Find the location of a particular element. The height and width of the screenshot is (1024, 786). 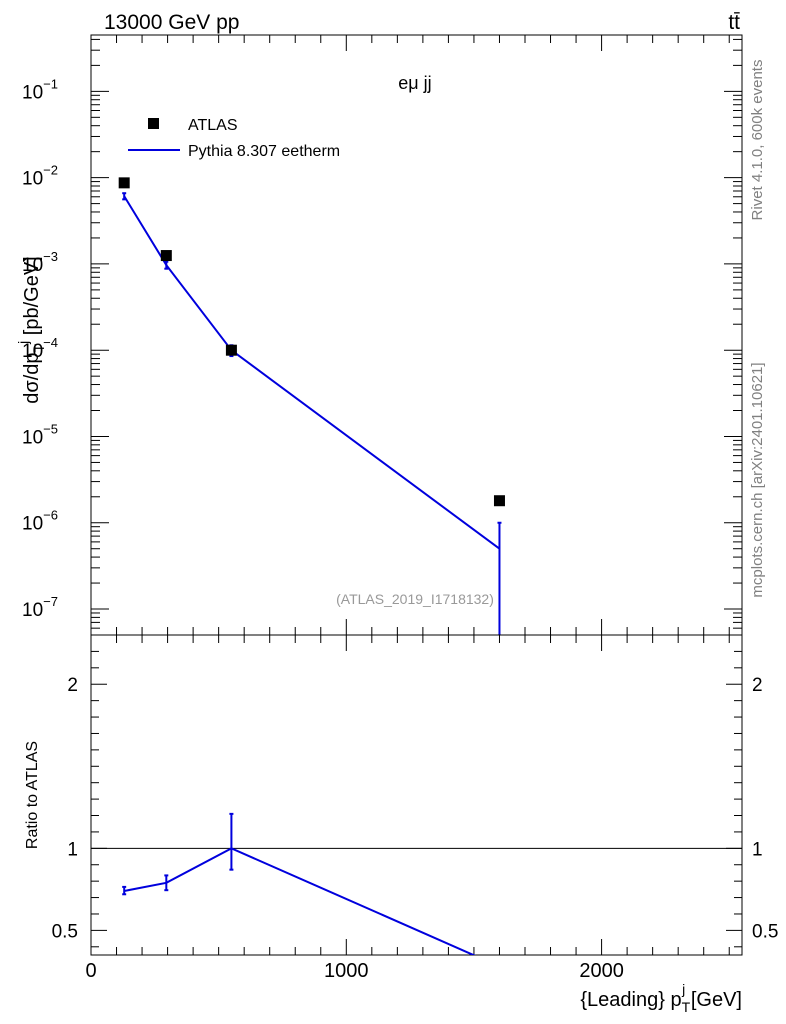

x-tick-label: 0 is located at coordinates (90, 971).